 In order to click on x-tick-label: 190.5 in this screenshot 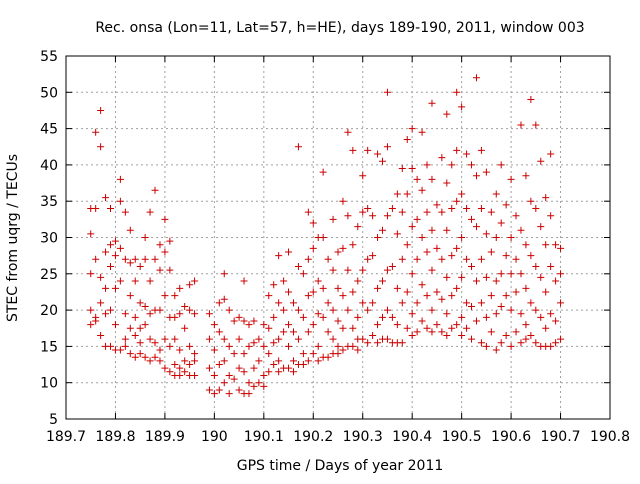, I will do `click(462, 437)`.